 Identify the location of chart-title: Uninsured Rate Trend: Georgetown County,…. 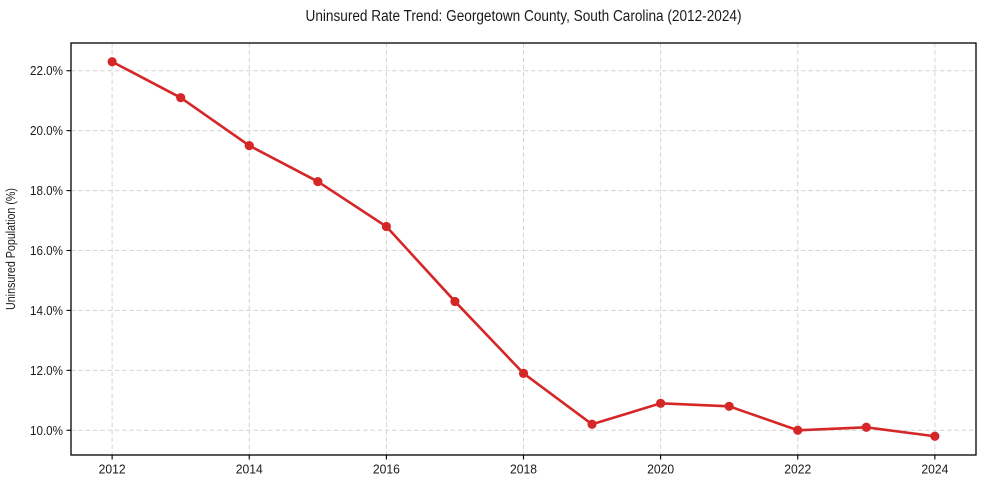
(524, 16).